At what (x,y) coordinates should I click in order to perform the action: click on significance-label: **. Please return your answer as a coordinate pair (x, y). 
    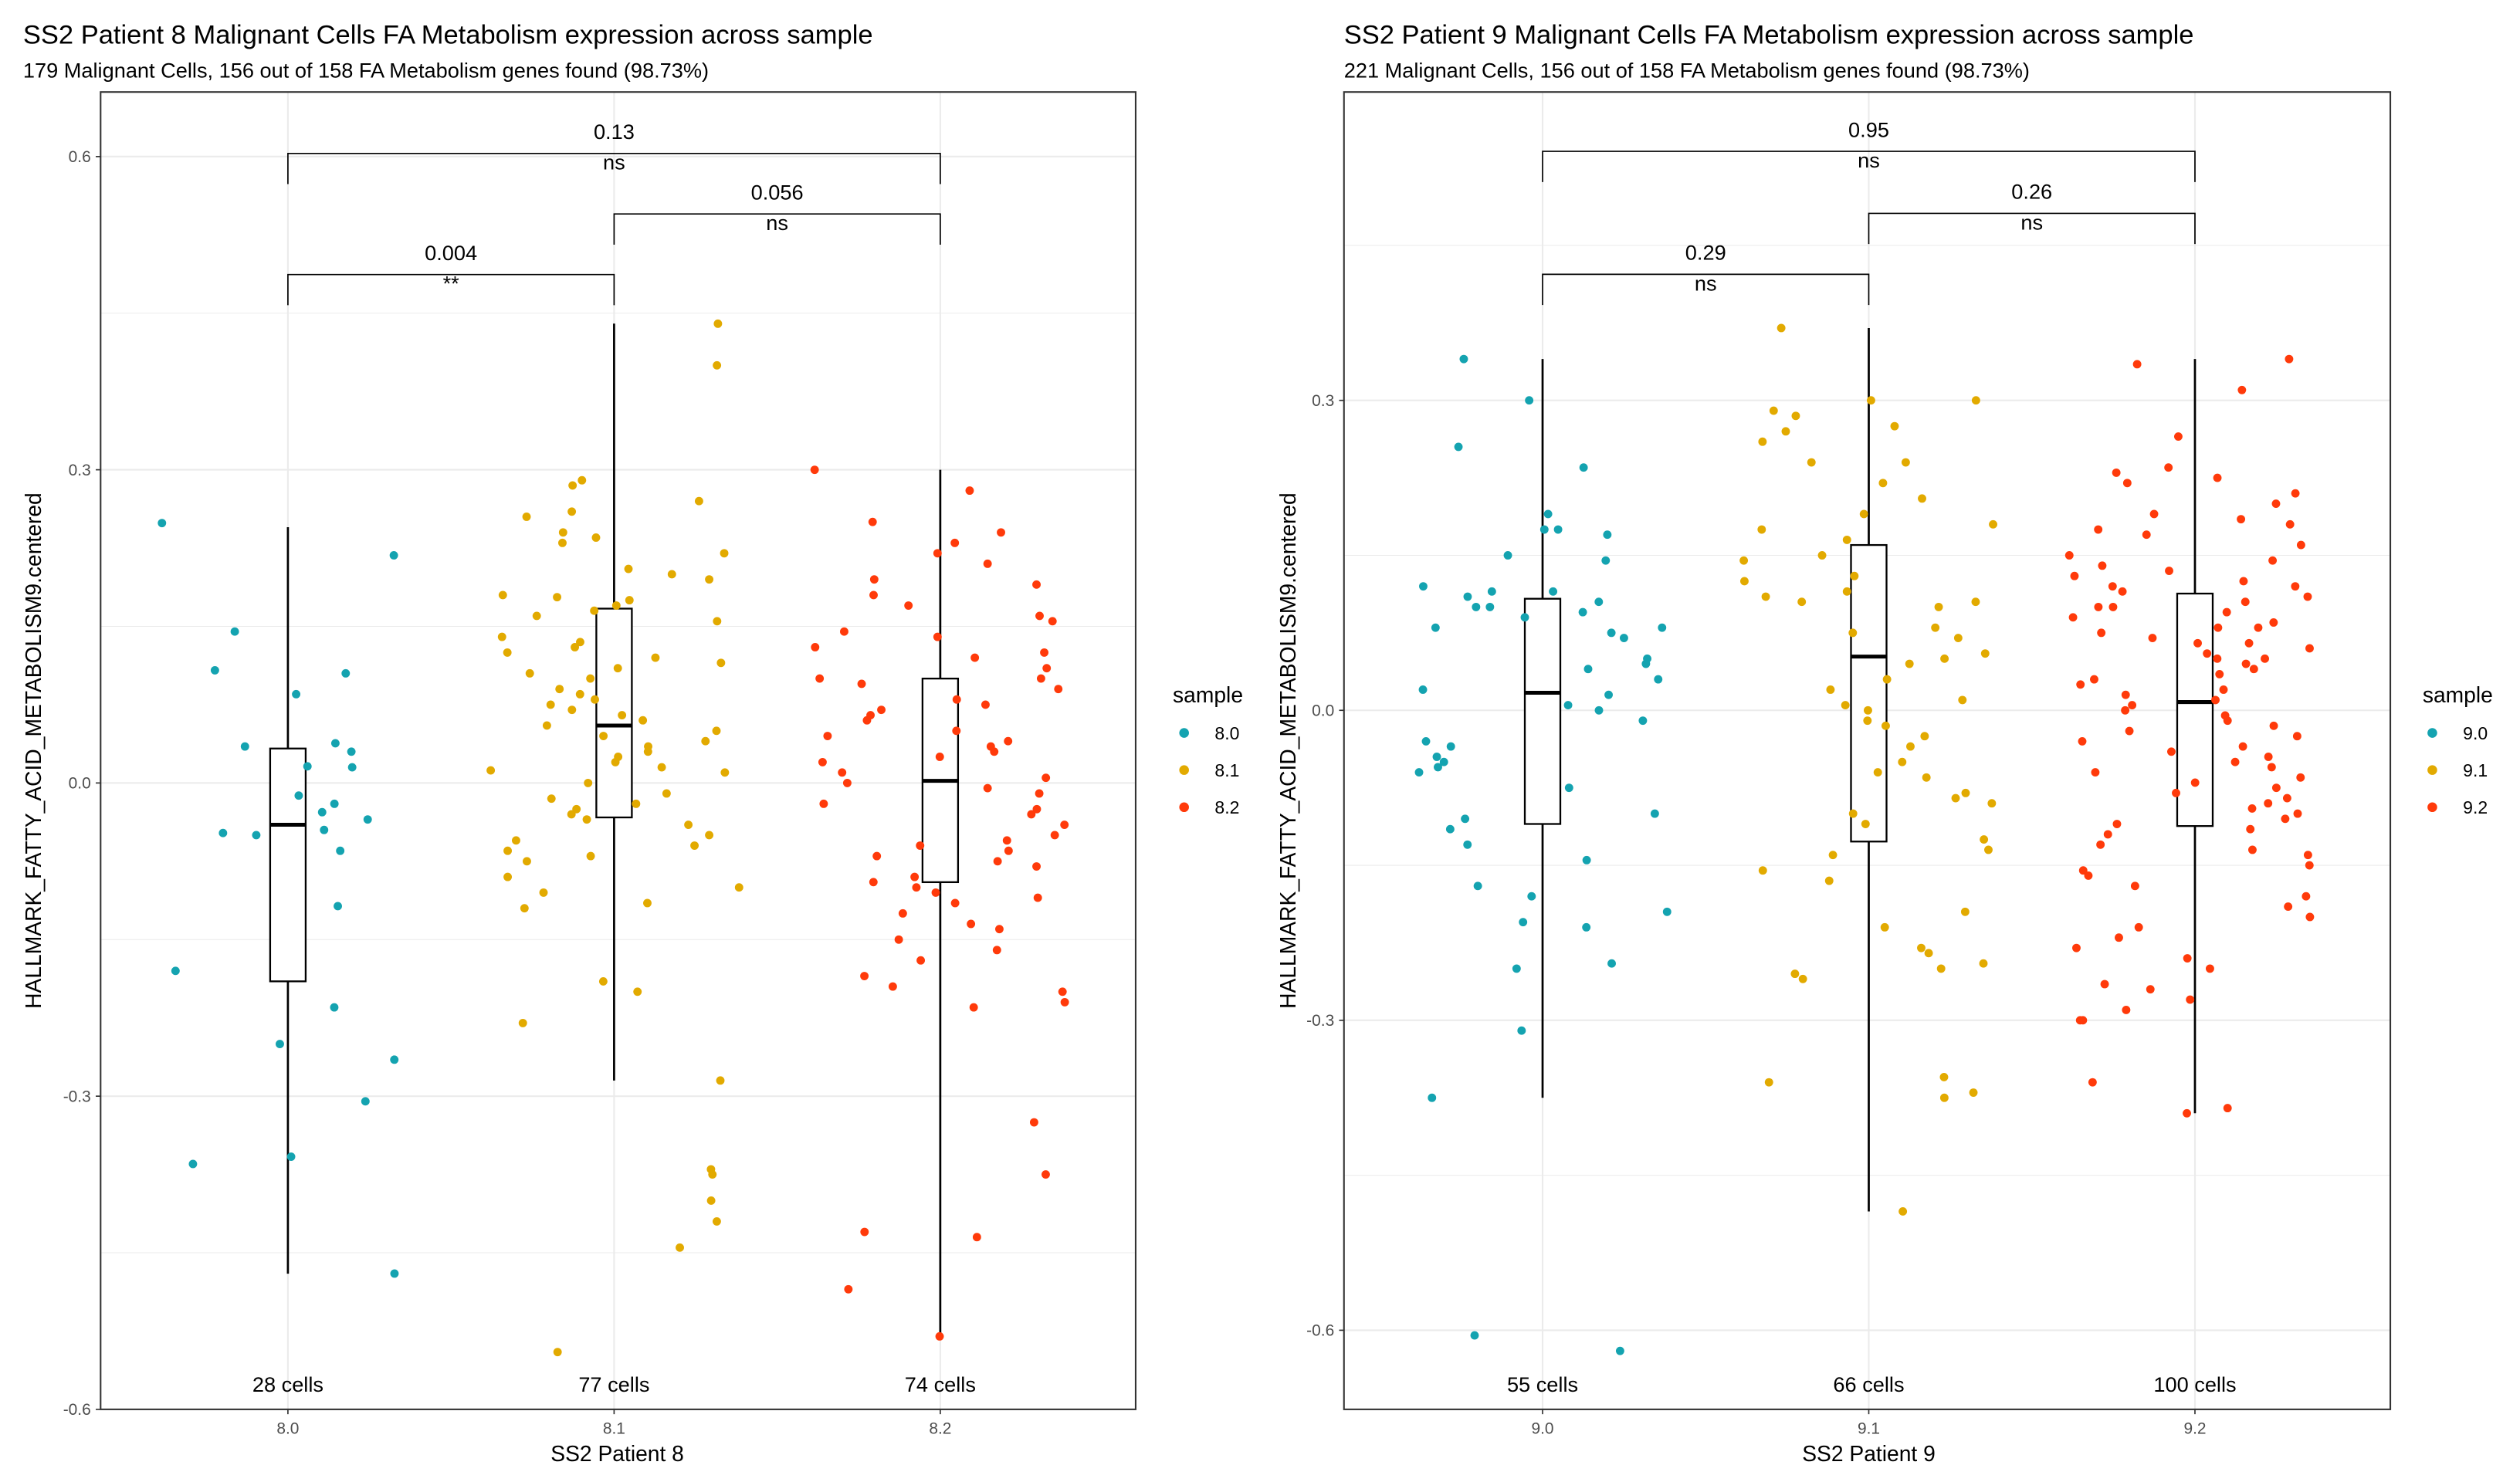
    Looking at the image, I should click on (452, 284).